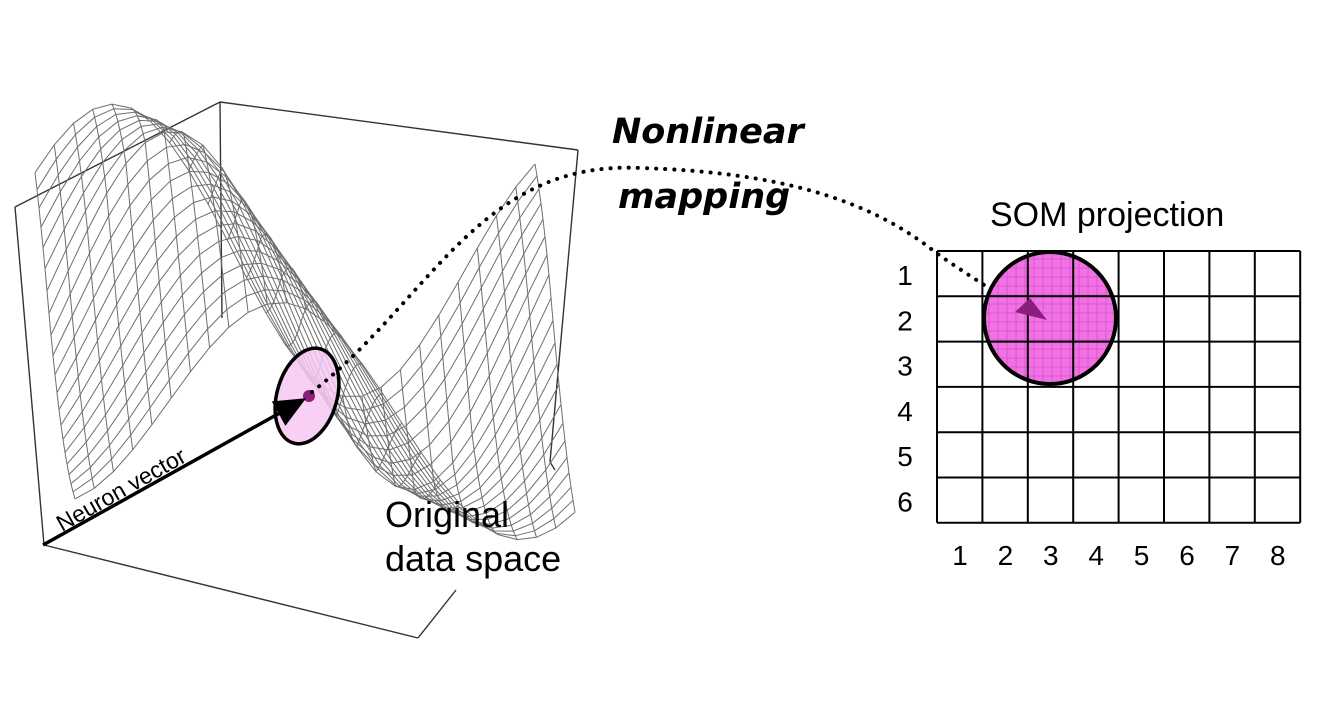 Image resolution: width=1324 pixels, height=717 pixels. I want to click on best-matching-unit-circle, so click(1050, 318).